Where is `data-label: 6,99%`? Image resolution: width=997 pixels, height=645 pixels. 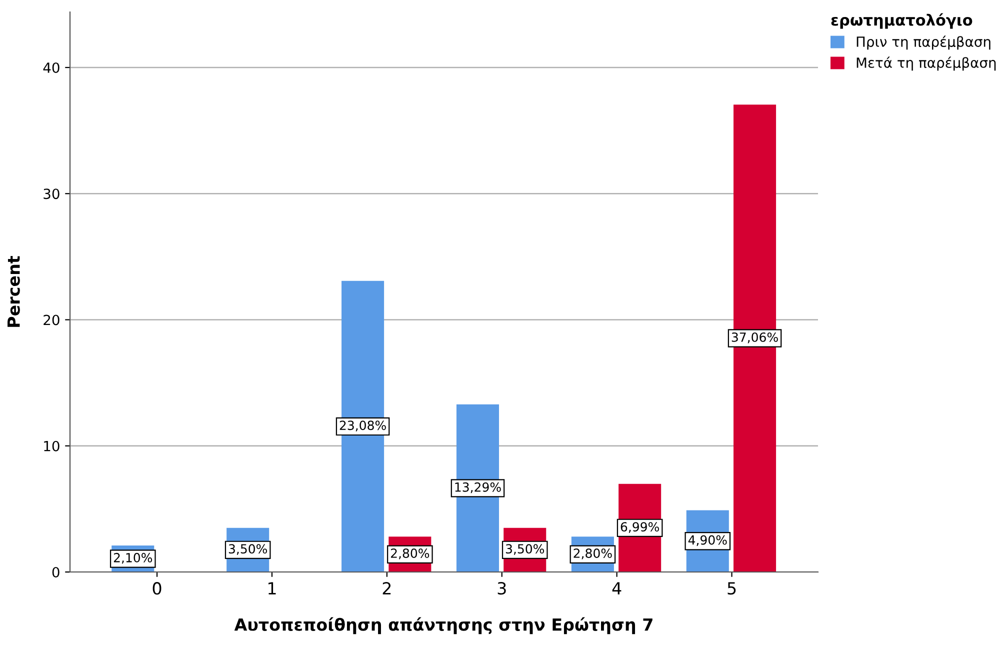
data-label: 6,99% is located at coordinates (639, 527).